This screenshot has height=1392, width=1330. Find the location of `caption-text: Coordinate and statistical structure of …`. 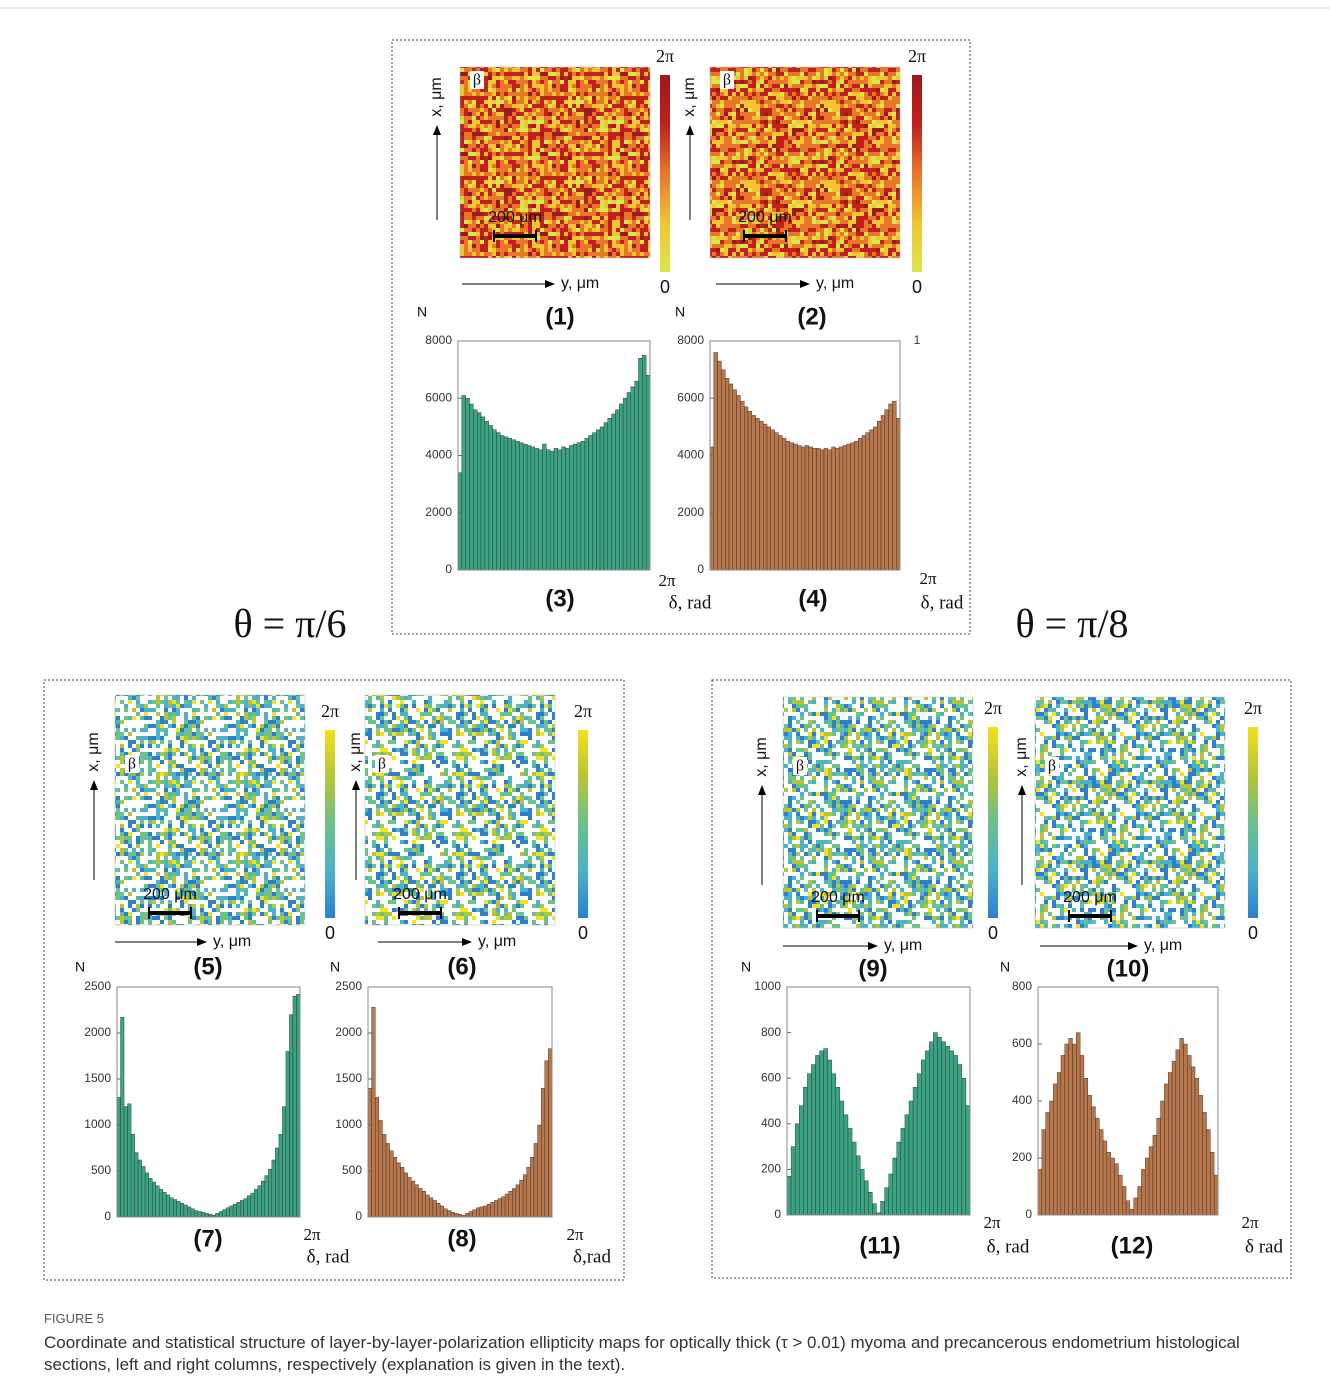

caption-text: Coordinate and statistical structure of … is located at coordinates (642, 1353).